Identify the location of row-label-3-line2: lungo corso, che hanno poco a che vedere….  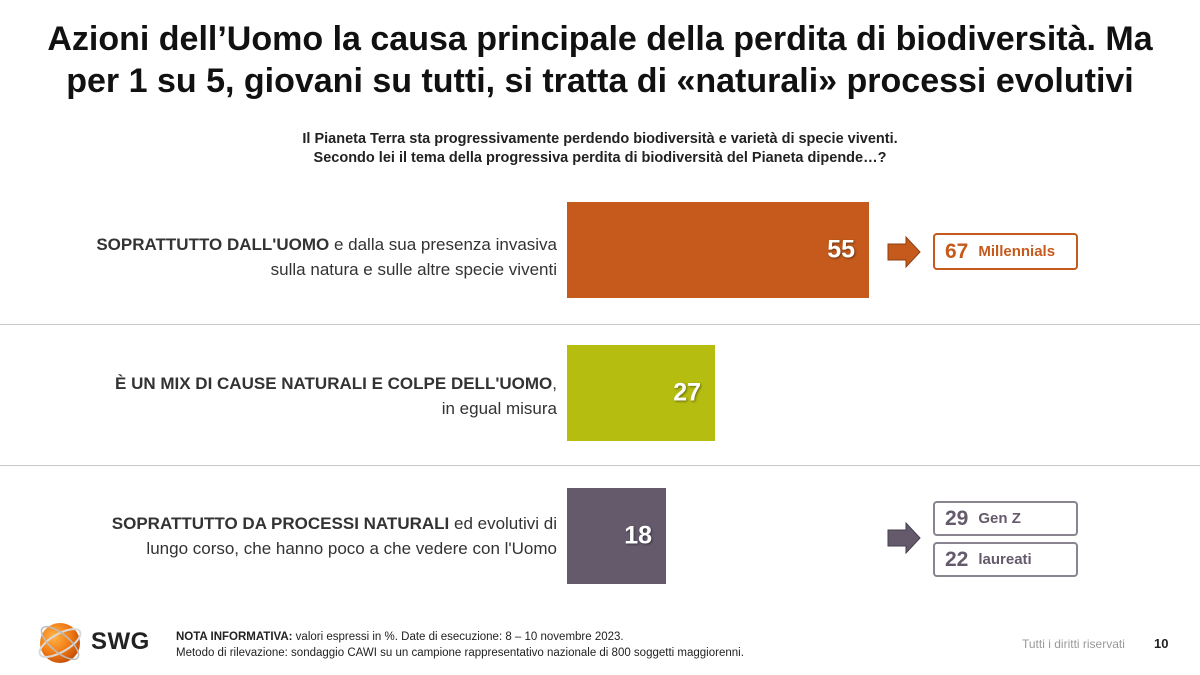
(351, 548).